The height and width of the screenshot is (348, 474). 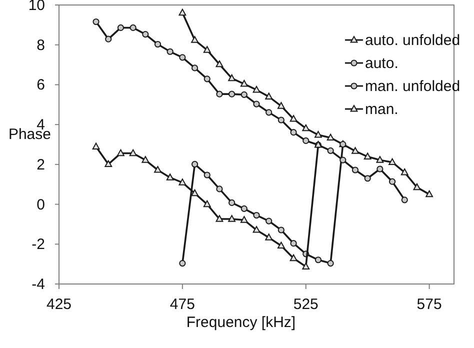 What do you see at coordinates (381, 63) in the screenshot?
I see `legend-label: auto.` at bounding box center [381, 63].